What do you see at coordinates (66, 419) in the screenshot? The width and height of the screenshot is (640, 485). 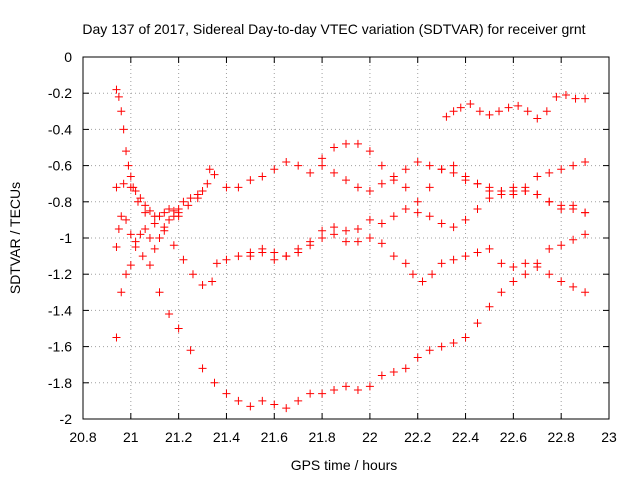 I see `y-tick-label: -2` at bounding box center [66, 419].